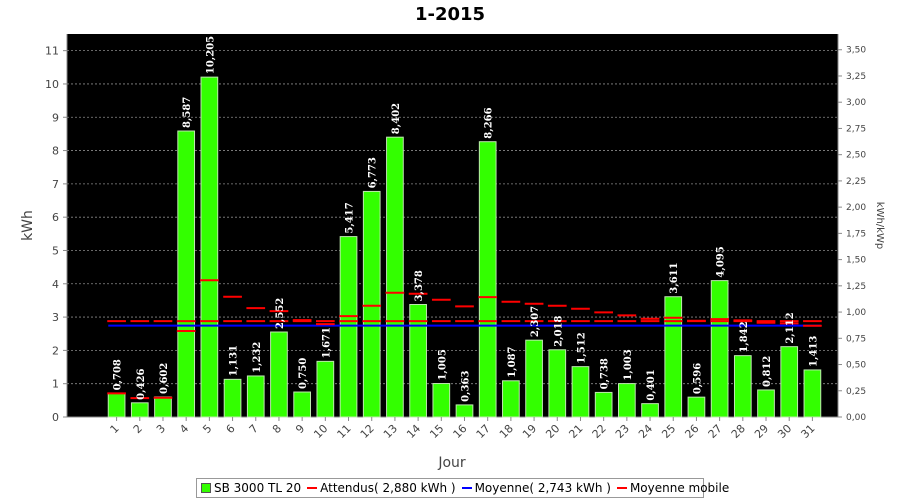  What do you see at coordinates (697, 378) in the screenshot?
I see `data-label: 0,596` at bounding box center [697, 378].